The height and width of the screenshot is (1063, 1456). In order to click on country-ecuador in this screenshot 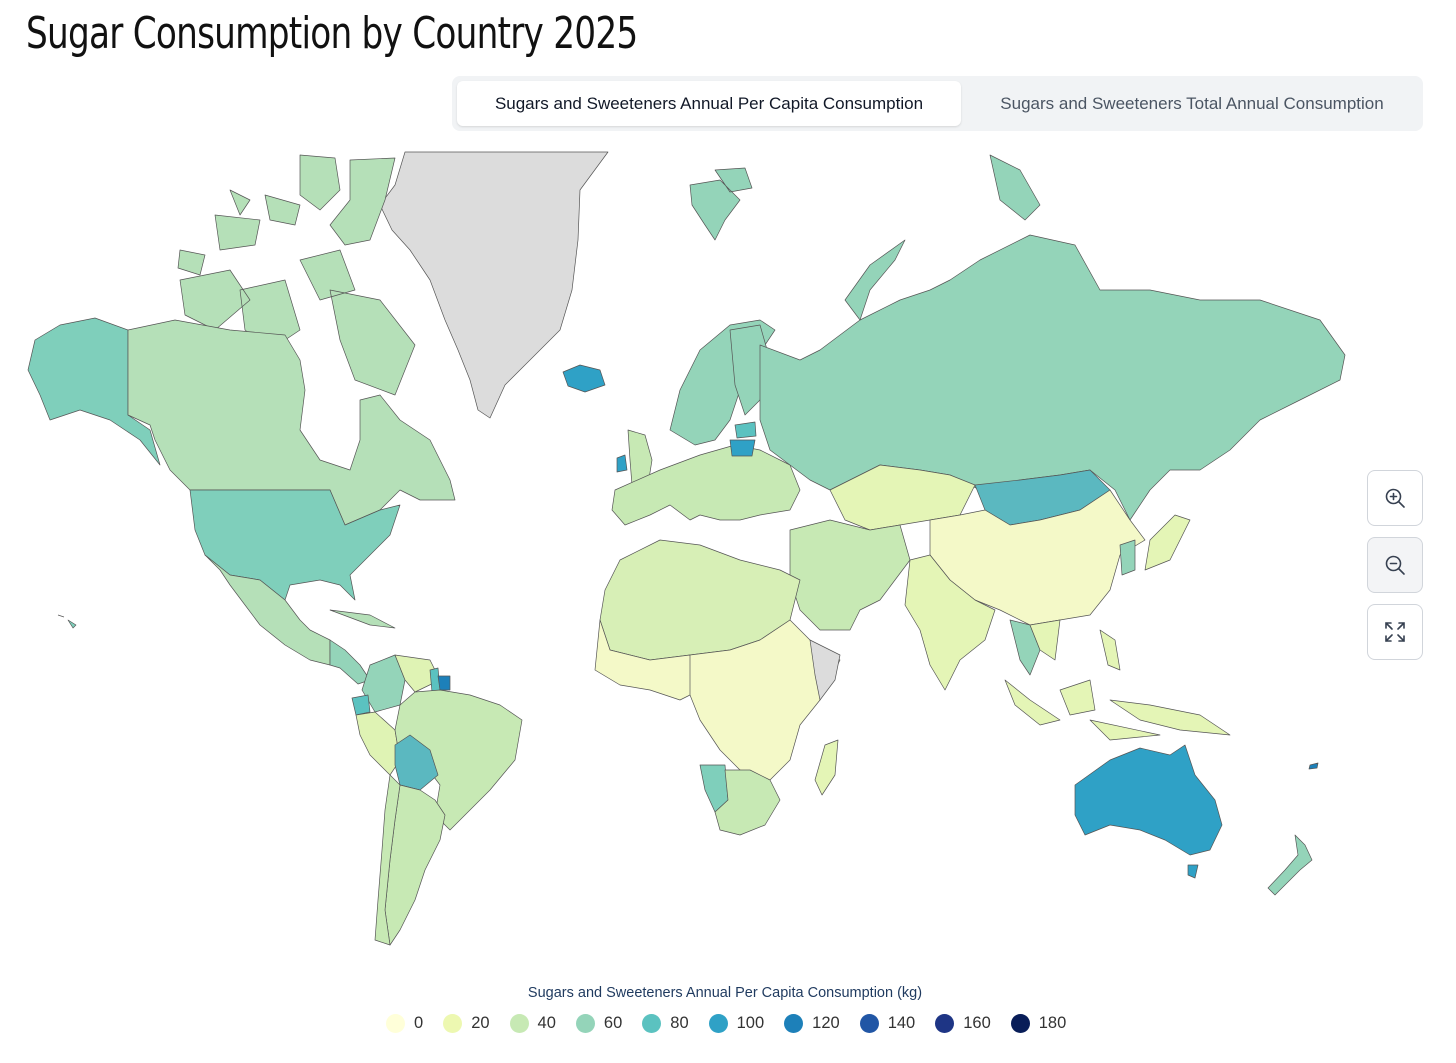, I will do `click(361, 705)`.